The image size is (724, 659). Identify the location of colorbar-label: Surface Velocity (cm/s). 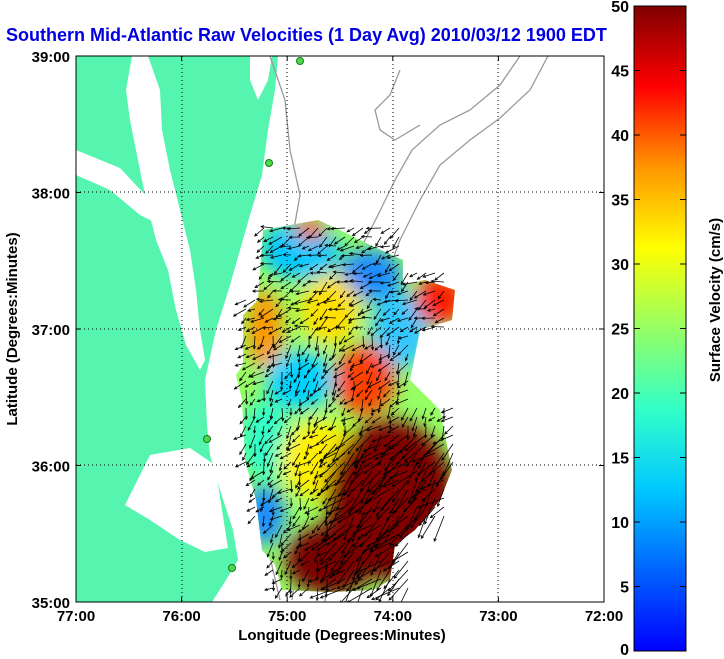
(715, 300).